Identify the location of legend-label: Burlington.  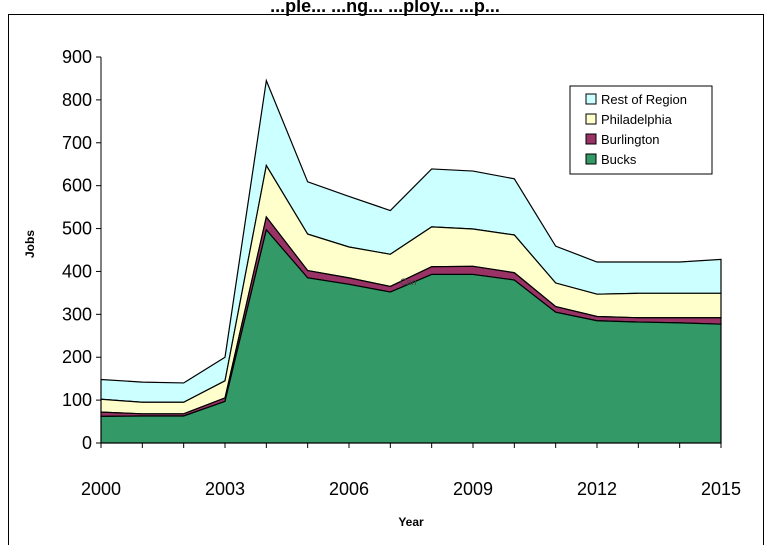
(630, 139).